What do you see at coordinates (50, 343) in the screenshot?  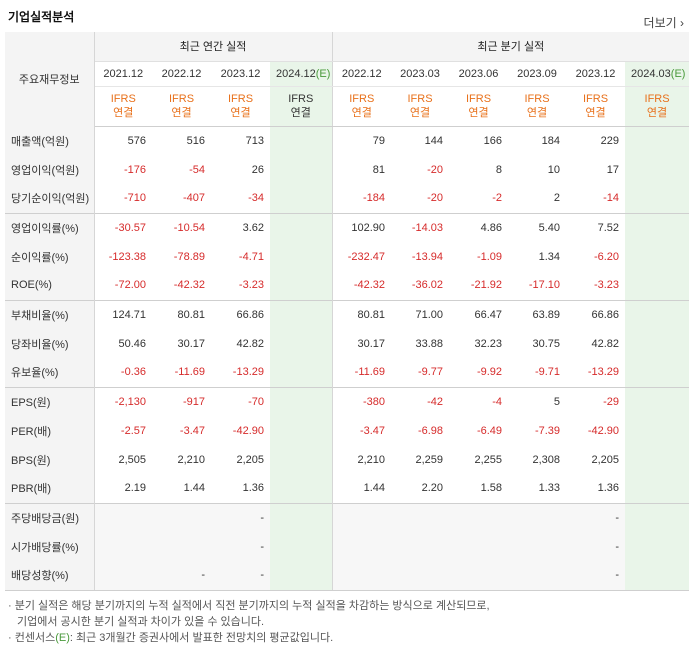 I see `row-label: 당좌비율(%)` at bounding box center [50, 343].